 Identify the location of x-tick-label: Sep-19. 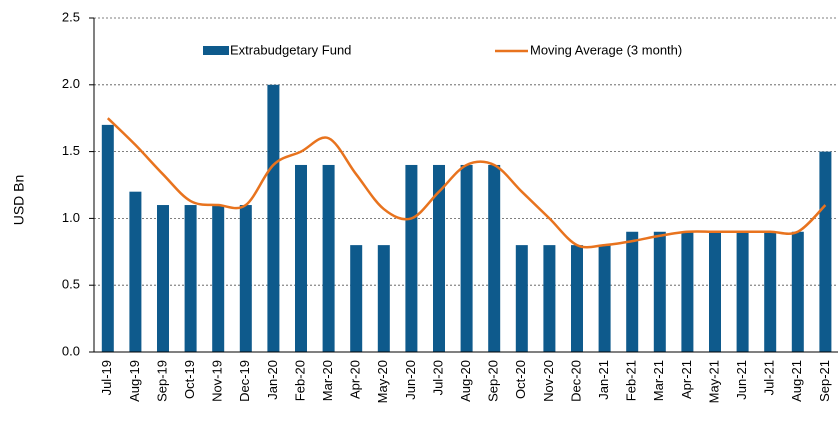
(161, 381).